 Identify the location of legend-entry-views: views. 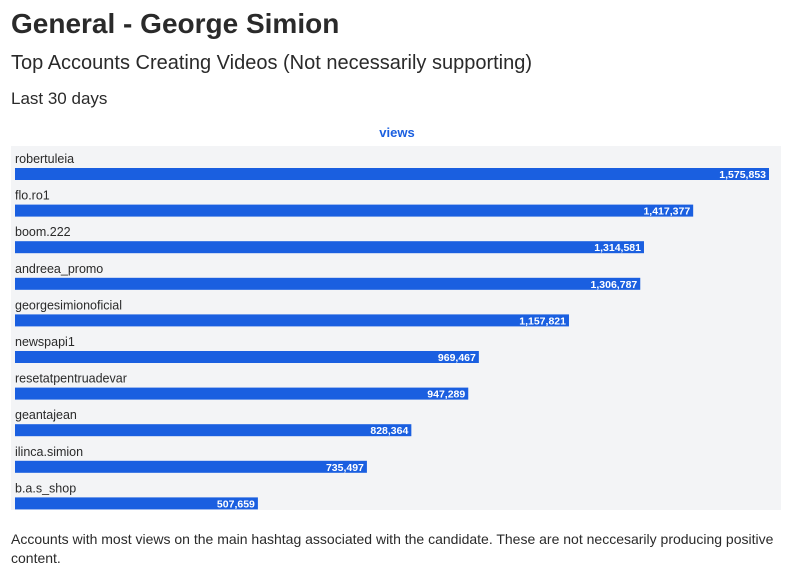
(397, 132).